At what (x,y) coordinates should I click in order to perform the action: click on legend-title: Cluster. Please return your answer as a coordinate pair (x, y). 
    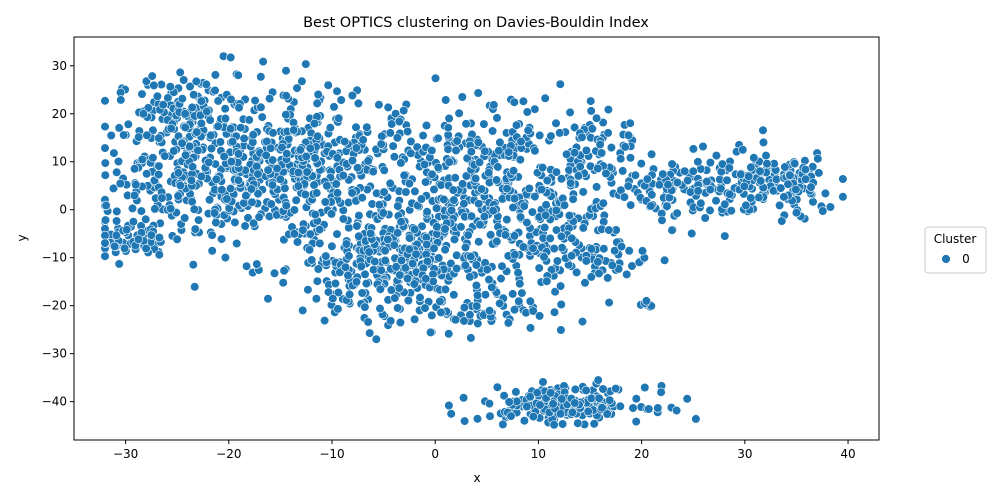
    Looking at the image, I should click on (955, 239).